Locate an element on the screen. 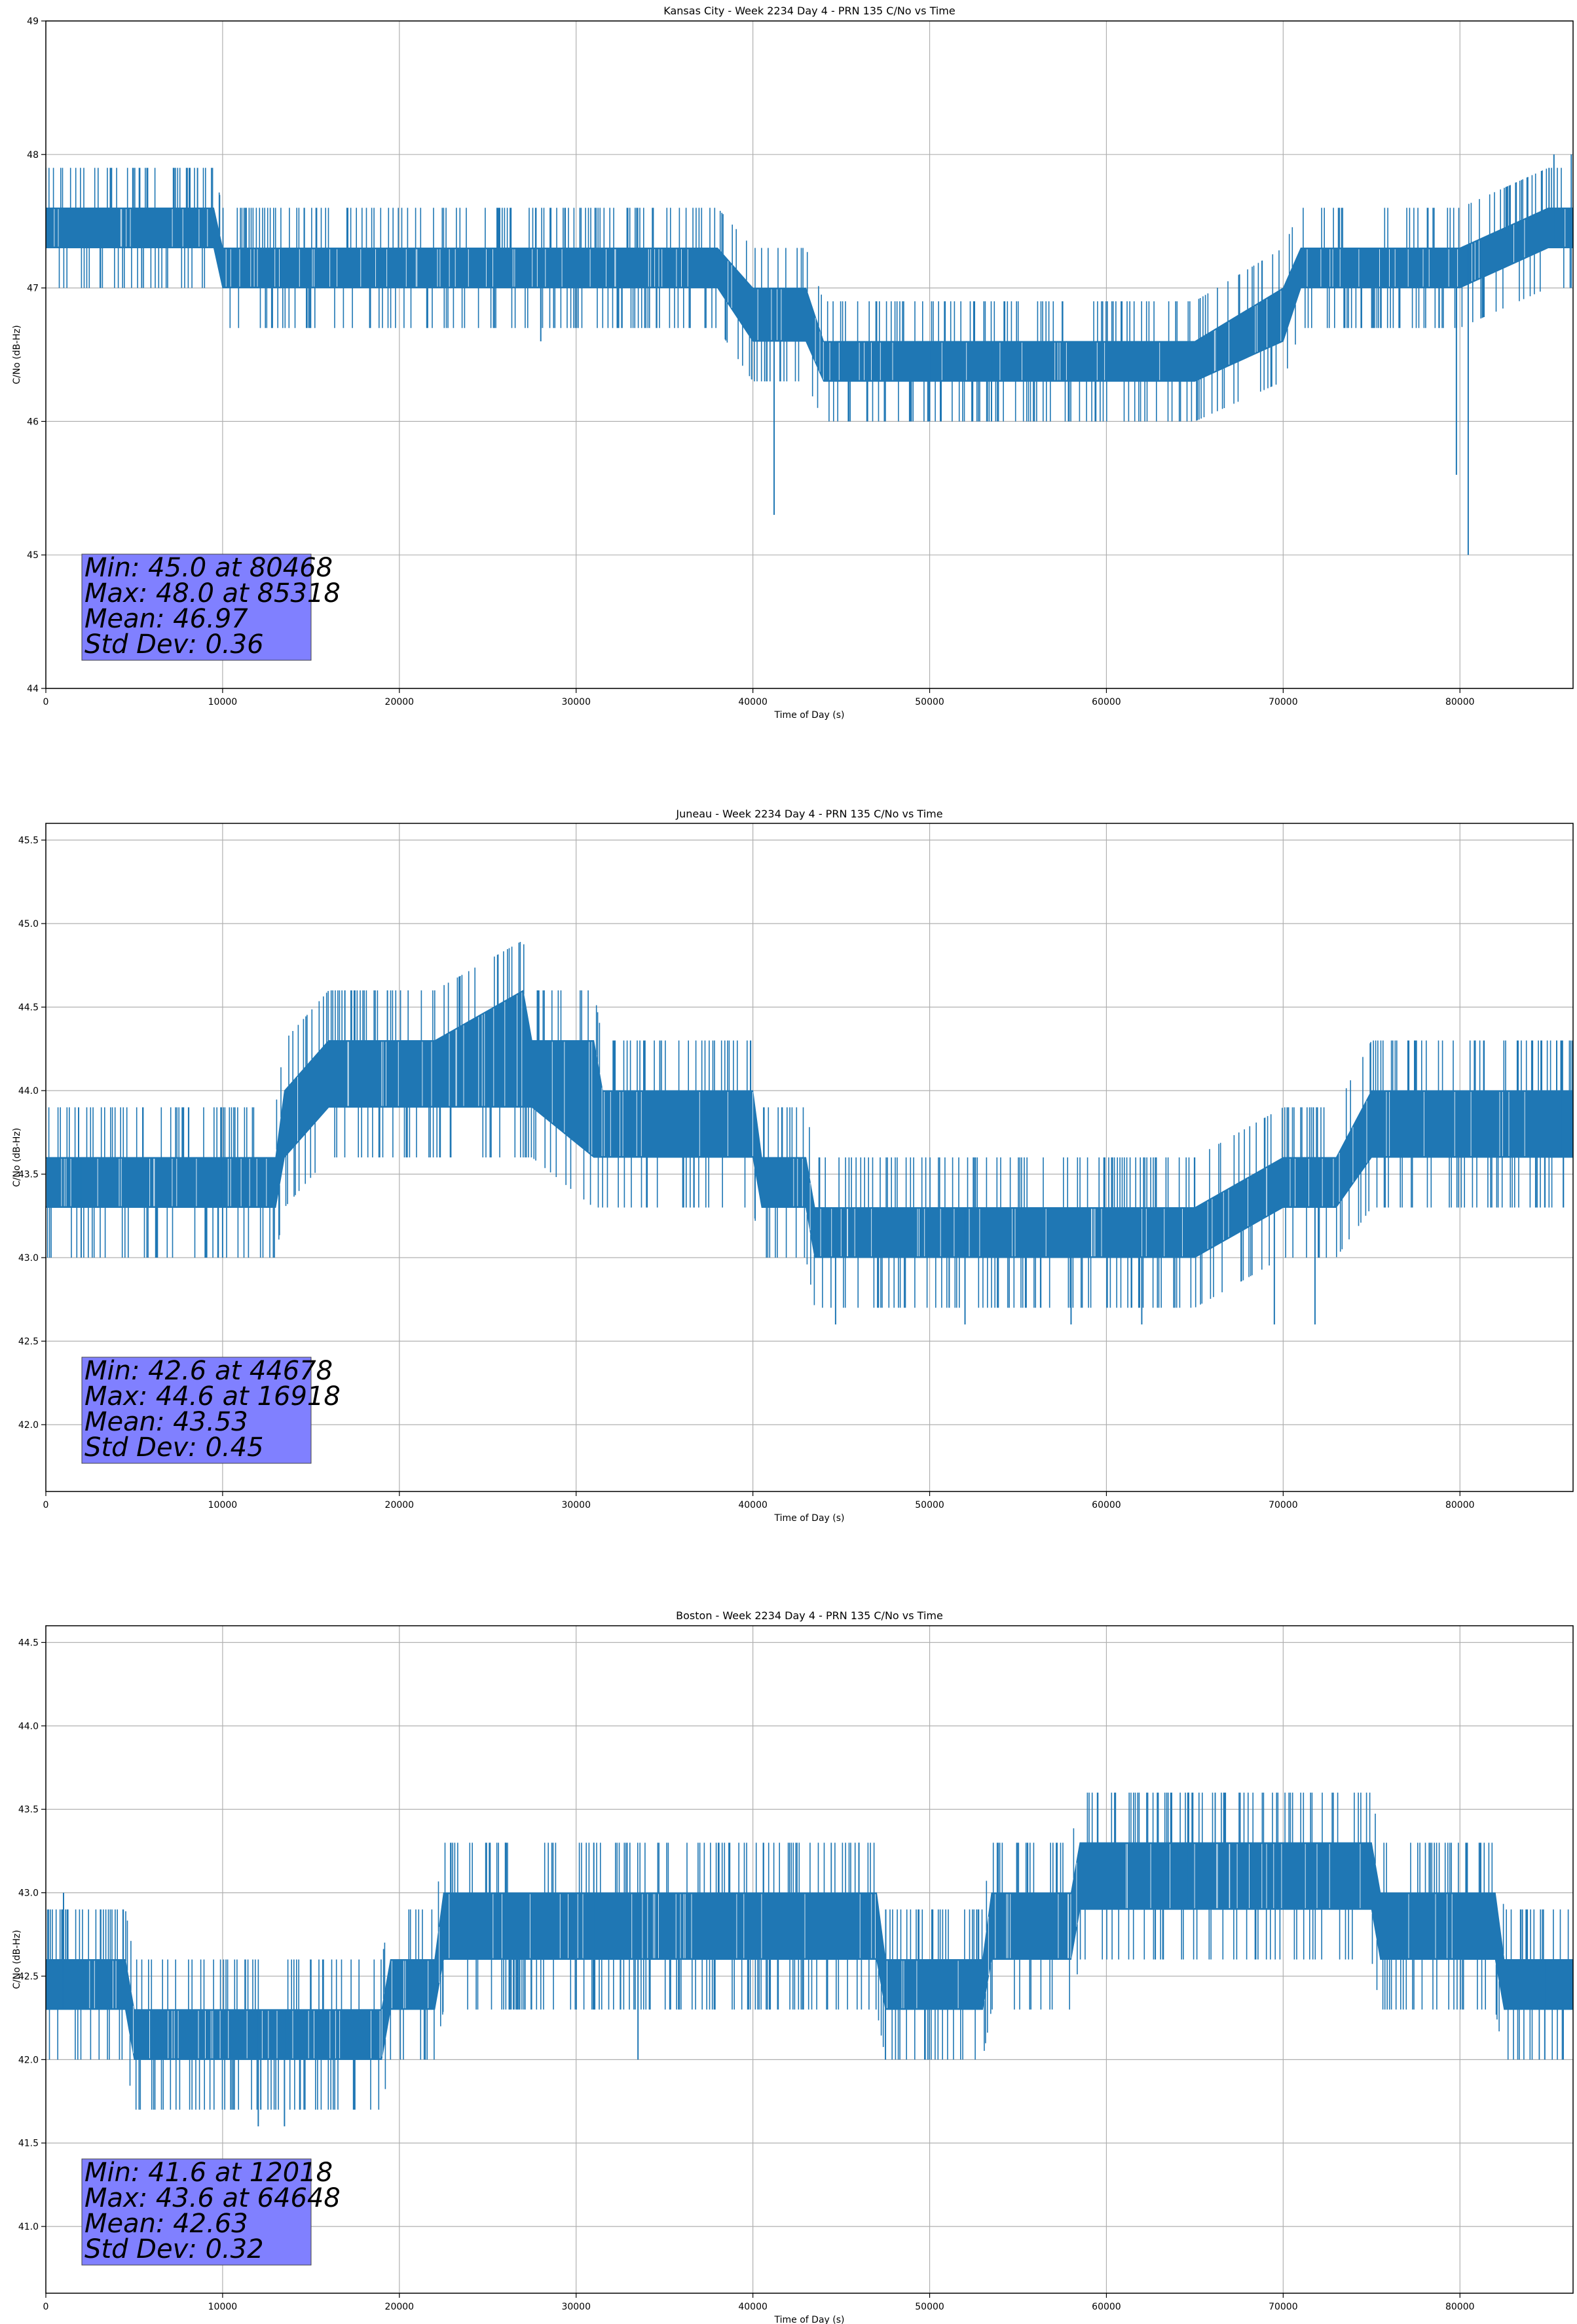  y-tick-label: 45.5 is located at coordinates (28, 841).